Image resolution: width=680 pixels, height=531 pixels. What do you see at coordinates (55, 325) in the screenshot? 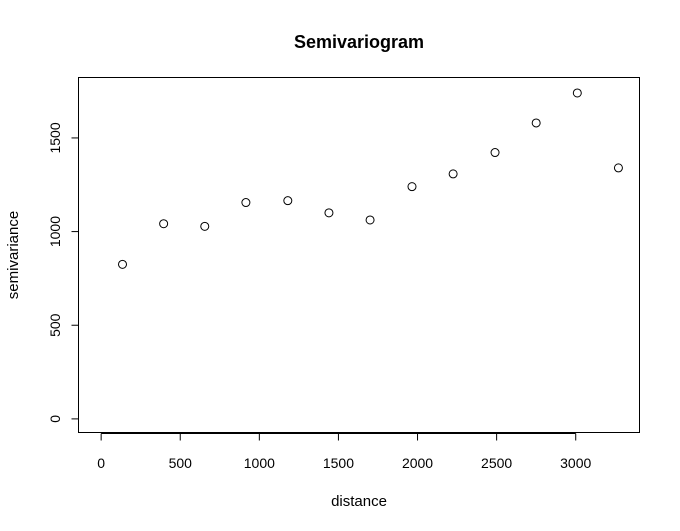
I see `y-tick-label: 500` at bounding box center [55, 325].